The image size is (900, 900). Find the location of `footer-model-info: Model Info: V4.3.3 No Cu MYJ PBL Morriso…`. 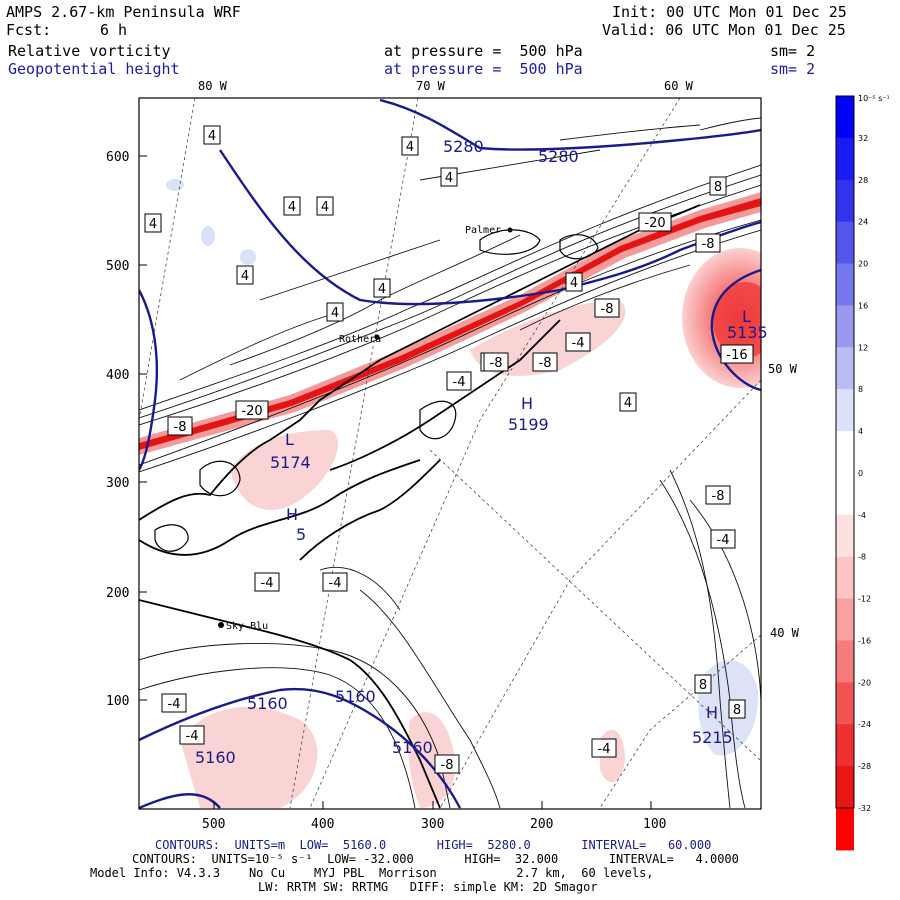

footer-model-info: Model Info: V4.3.3 No Cu MYJ PBL Morriso… is located at coordinates (372, 873).